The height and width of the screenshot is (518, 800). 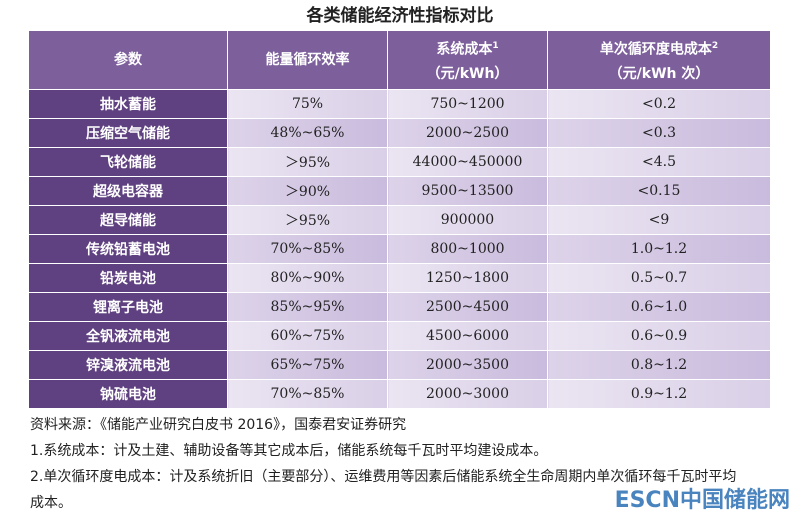 What do you see at coordinates (467, 133) in the screenshot?
I see `table-cell: 2000~2500` at bounding box center [467, 133].